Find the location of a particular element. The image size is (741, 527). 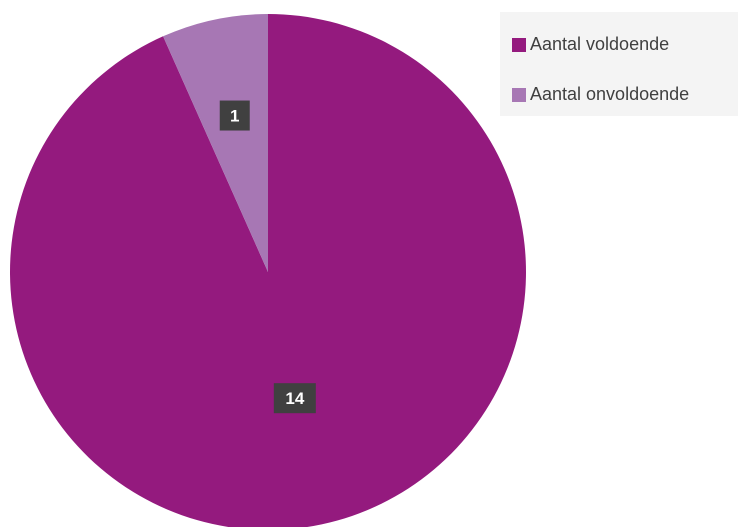

data-label-onvoldoende: 1 is located at coordinates (234, 115).